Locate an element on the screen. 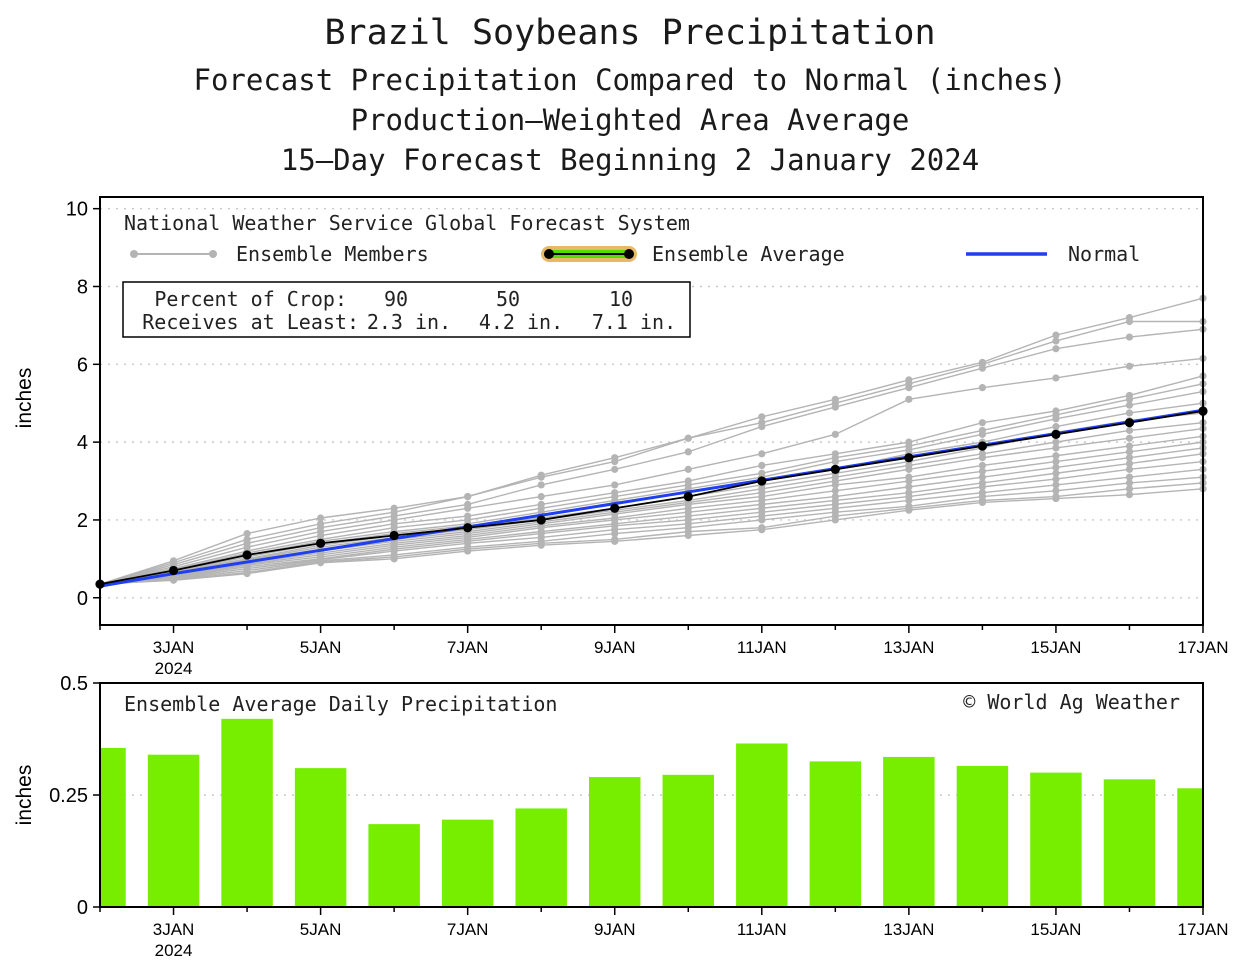 The image size is (1240, 964). top-x-tick-label: 17JAN is located at coordinates (1202, 647).